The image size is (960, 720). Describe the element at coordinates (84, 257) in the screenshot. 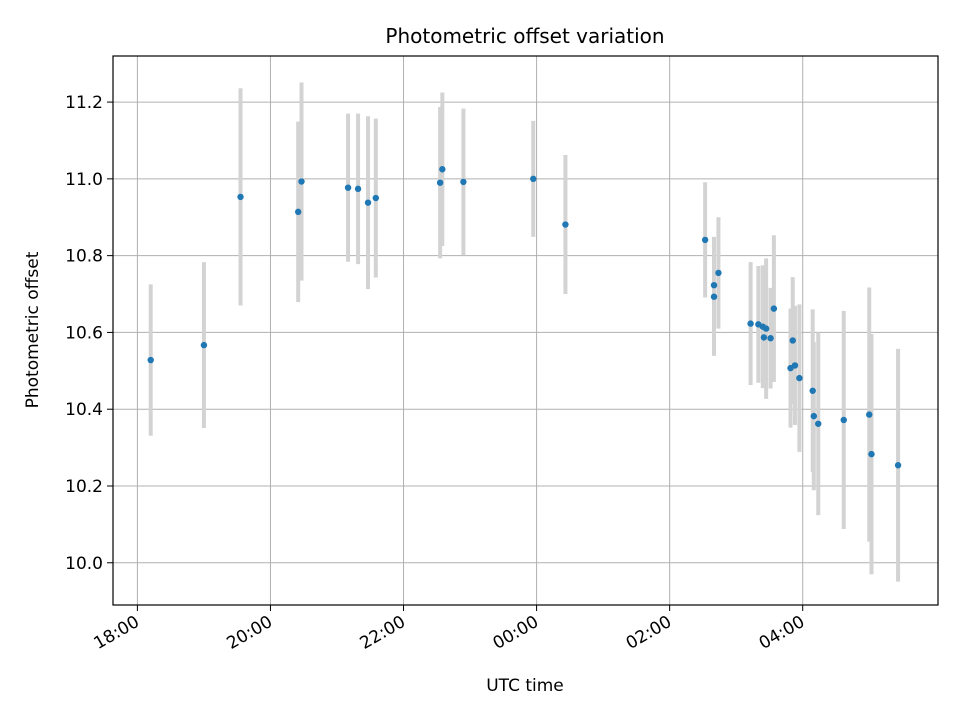

I see `y-tick-label: 10.8` at that location.